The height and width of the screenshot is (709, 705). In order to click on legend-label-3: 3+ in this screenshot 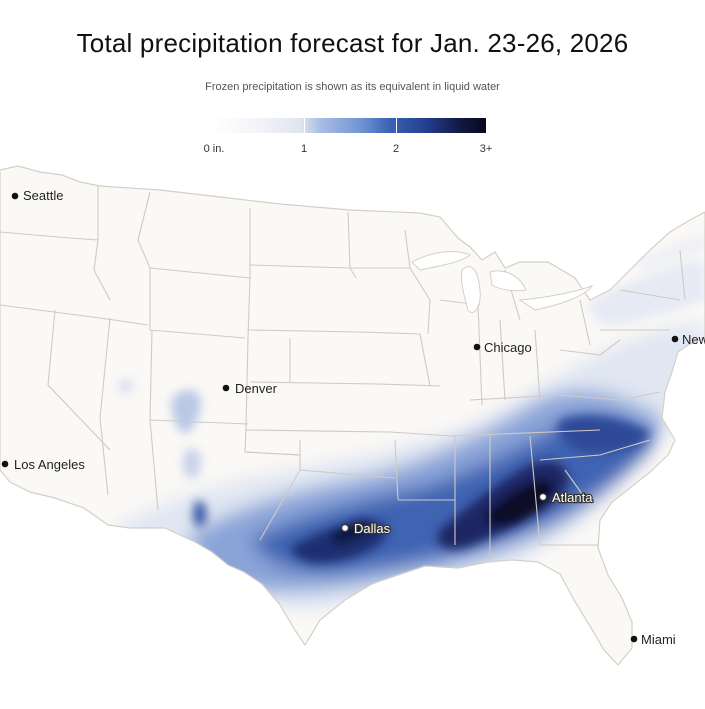, I will do `click(486, 149)`.